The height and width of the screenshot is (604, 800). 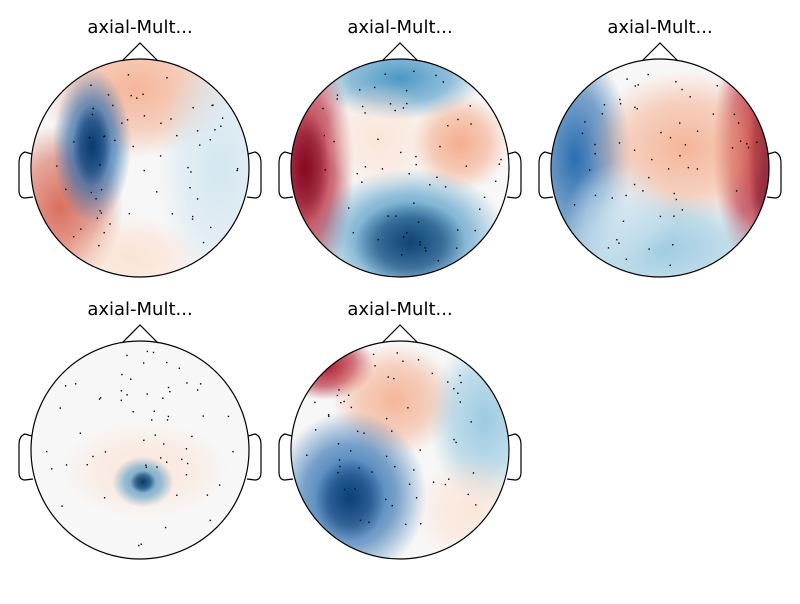 What do you see at coordinates (140, 450) in the screenshot?
I see `head-outline` at bounding box center [140, 450].